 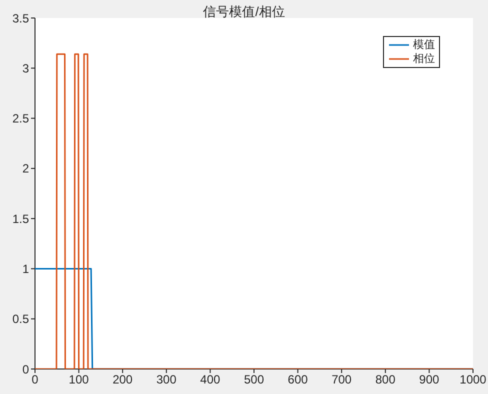 I want to click on legend-label: 模值, so click(x=424, y=45).